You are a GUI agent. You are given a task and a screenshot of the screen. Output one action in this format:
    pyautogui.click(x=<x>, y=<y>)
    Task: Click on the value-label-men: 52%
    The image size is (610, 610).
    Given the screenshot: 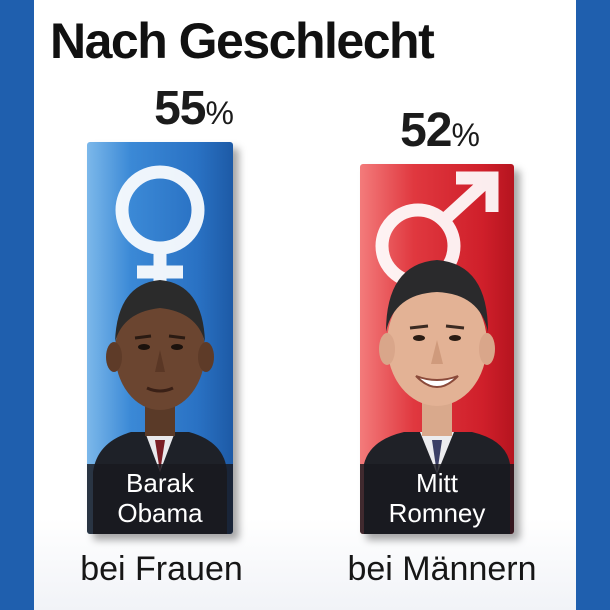 What is the action you would take?
    pyautogui.click(x=440, y=136)
    